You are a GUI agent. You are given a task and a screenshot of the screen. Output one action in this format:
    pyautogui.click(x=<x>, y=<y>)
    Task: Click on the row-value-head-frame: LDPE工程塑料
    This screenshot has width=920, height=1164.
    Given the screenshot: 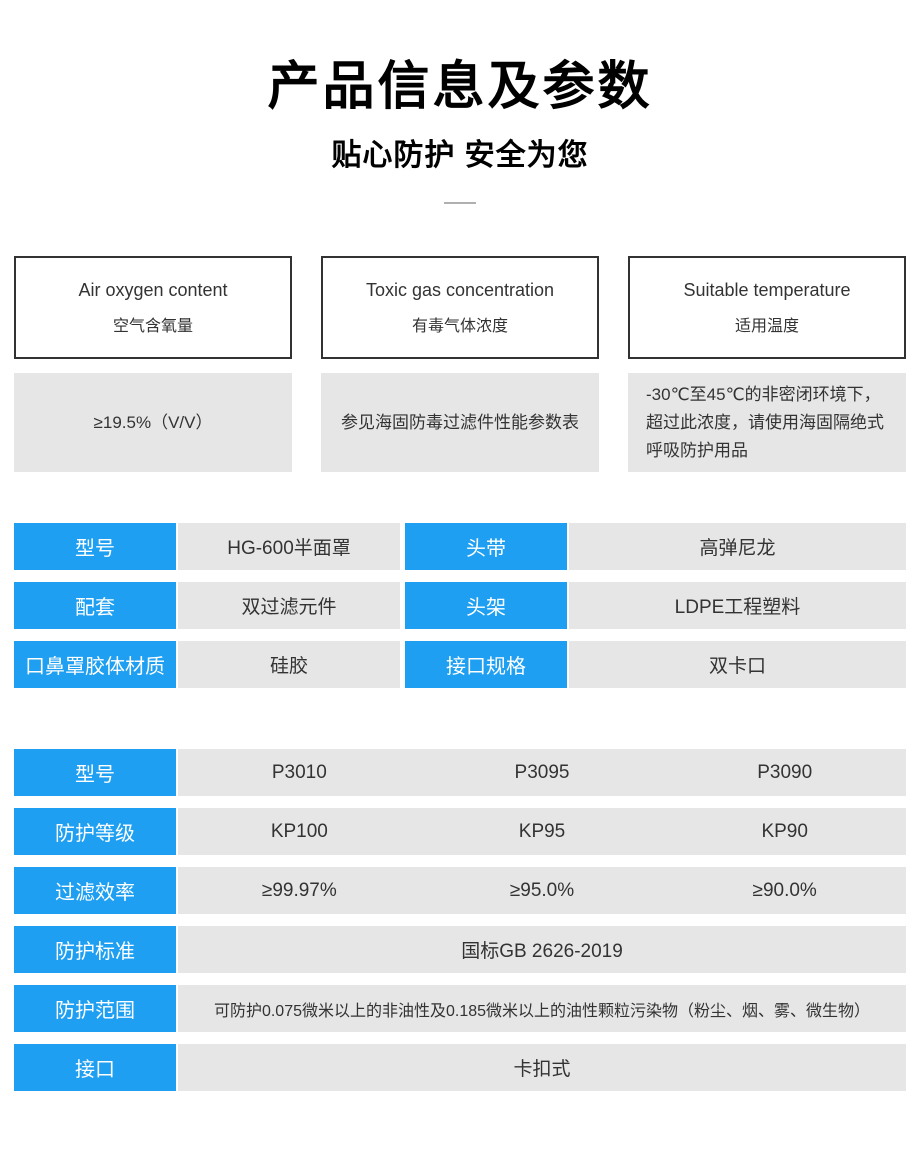 What is the action you would take?
    pyautogui.click(x=737, y=605)
    